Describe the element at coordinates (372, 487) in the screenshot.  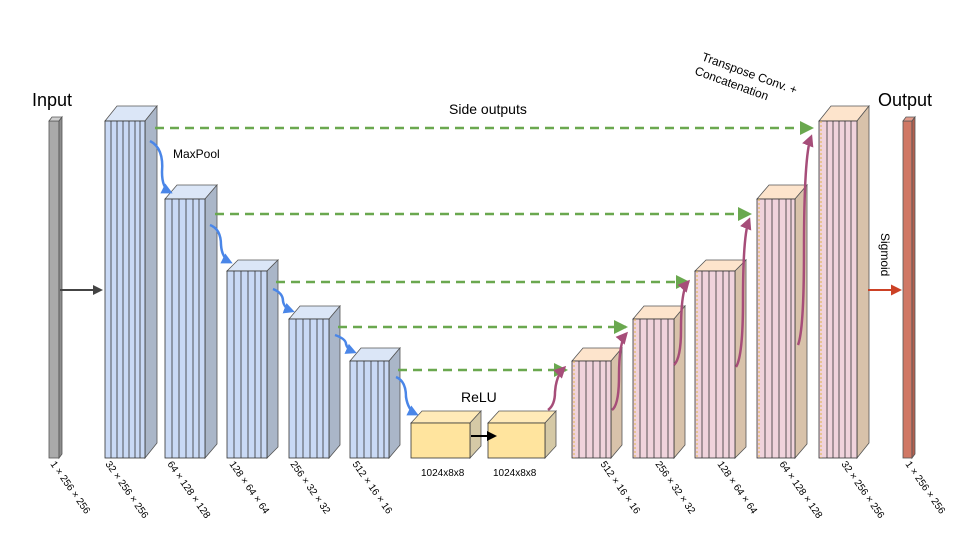
I see `dim-enc5: 512 × 16 × 16` at that location.